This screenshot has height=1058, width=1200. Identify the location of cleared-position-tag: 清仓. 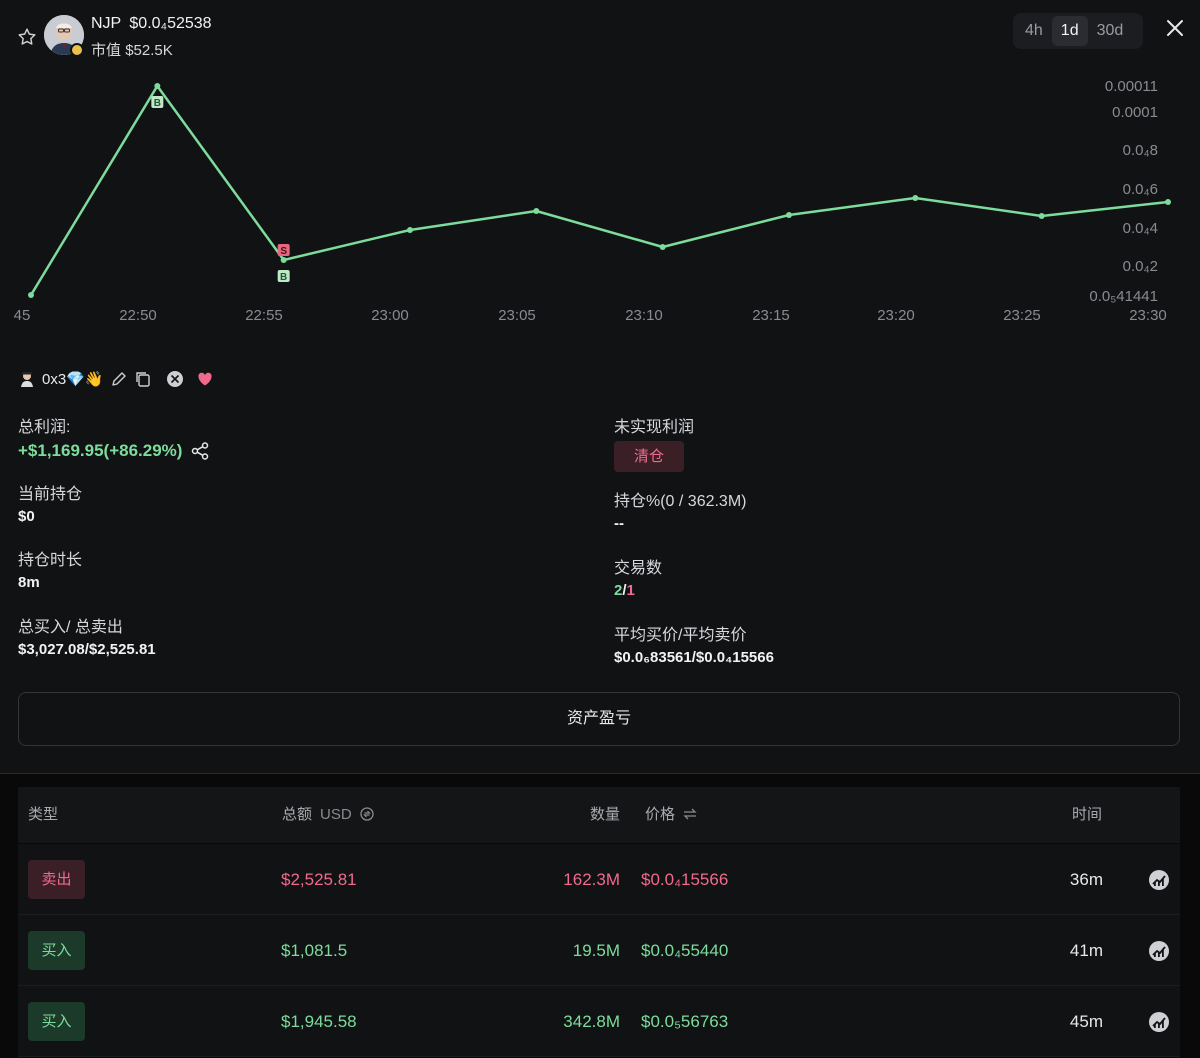
(649, 456).